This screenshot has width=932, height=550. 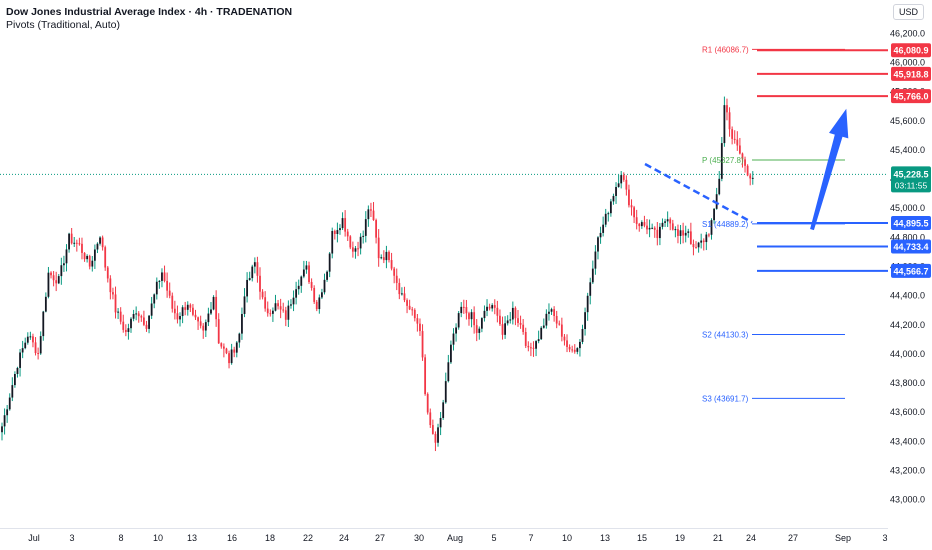 I want to click on pivot-label: P (45327.8), so click(x=723, y=160).